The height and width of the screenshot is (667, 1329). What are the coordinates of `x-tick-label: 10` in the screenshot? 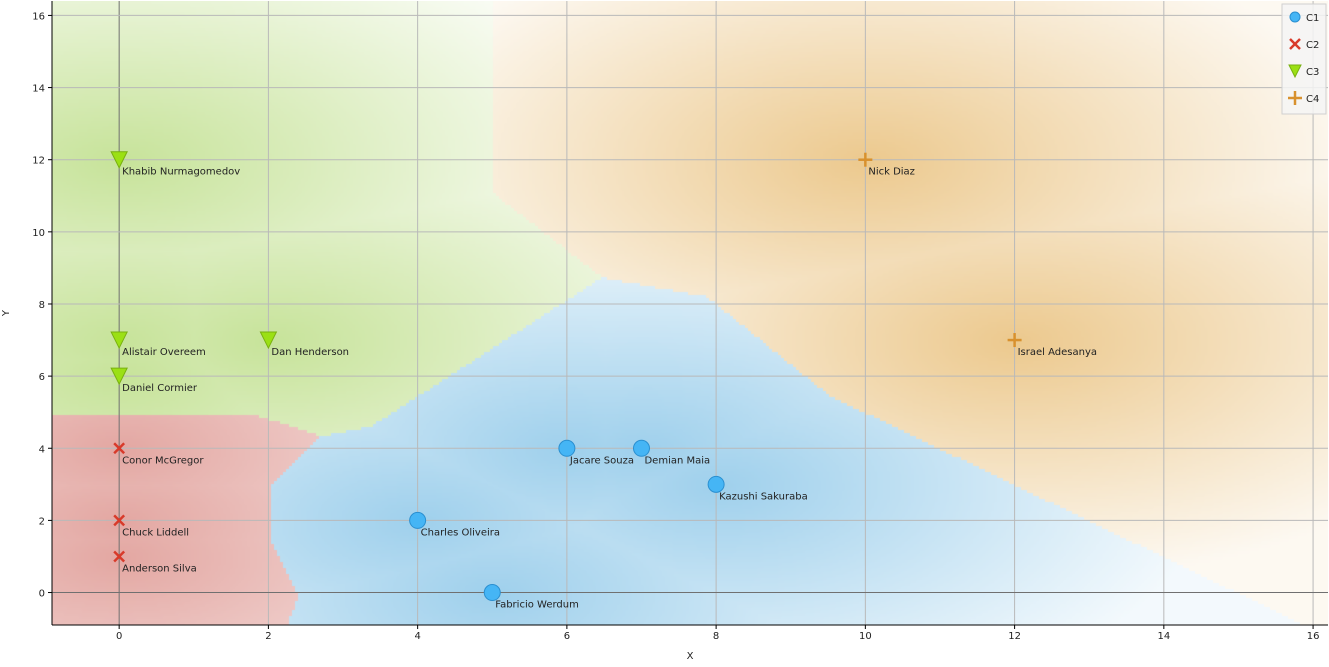 It's located at (865, 636).